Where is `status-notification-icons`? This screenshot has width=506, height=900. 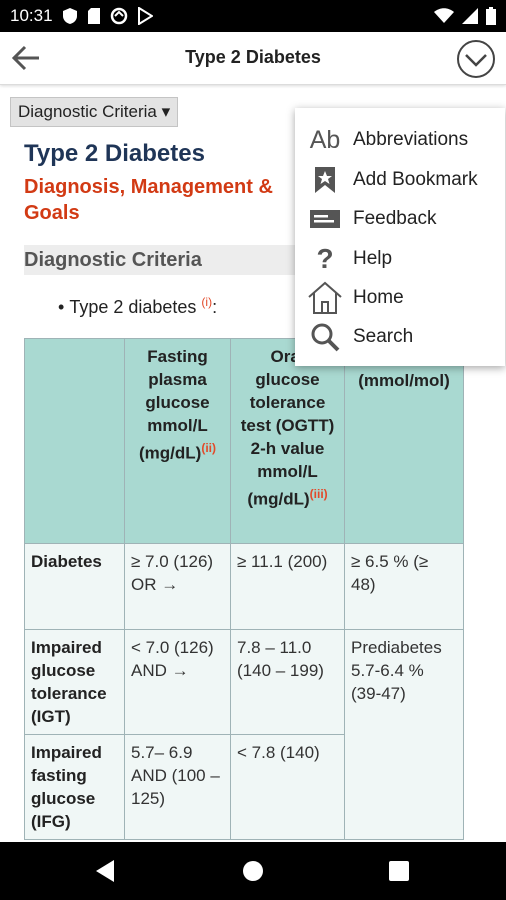
status-notification-icons is located at coordinates (107, 16).